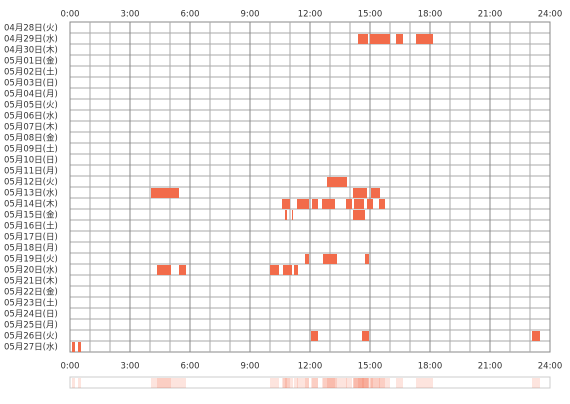 This screenshot has height=404, width=570. I want to click on x-tick-label-top: 21:00, so click(490, 15).